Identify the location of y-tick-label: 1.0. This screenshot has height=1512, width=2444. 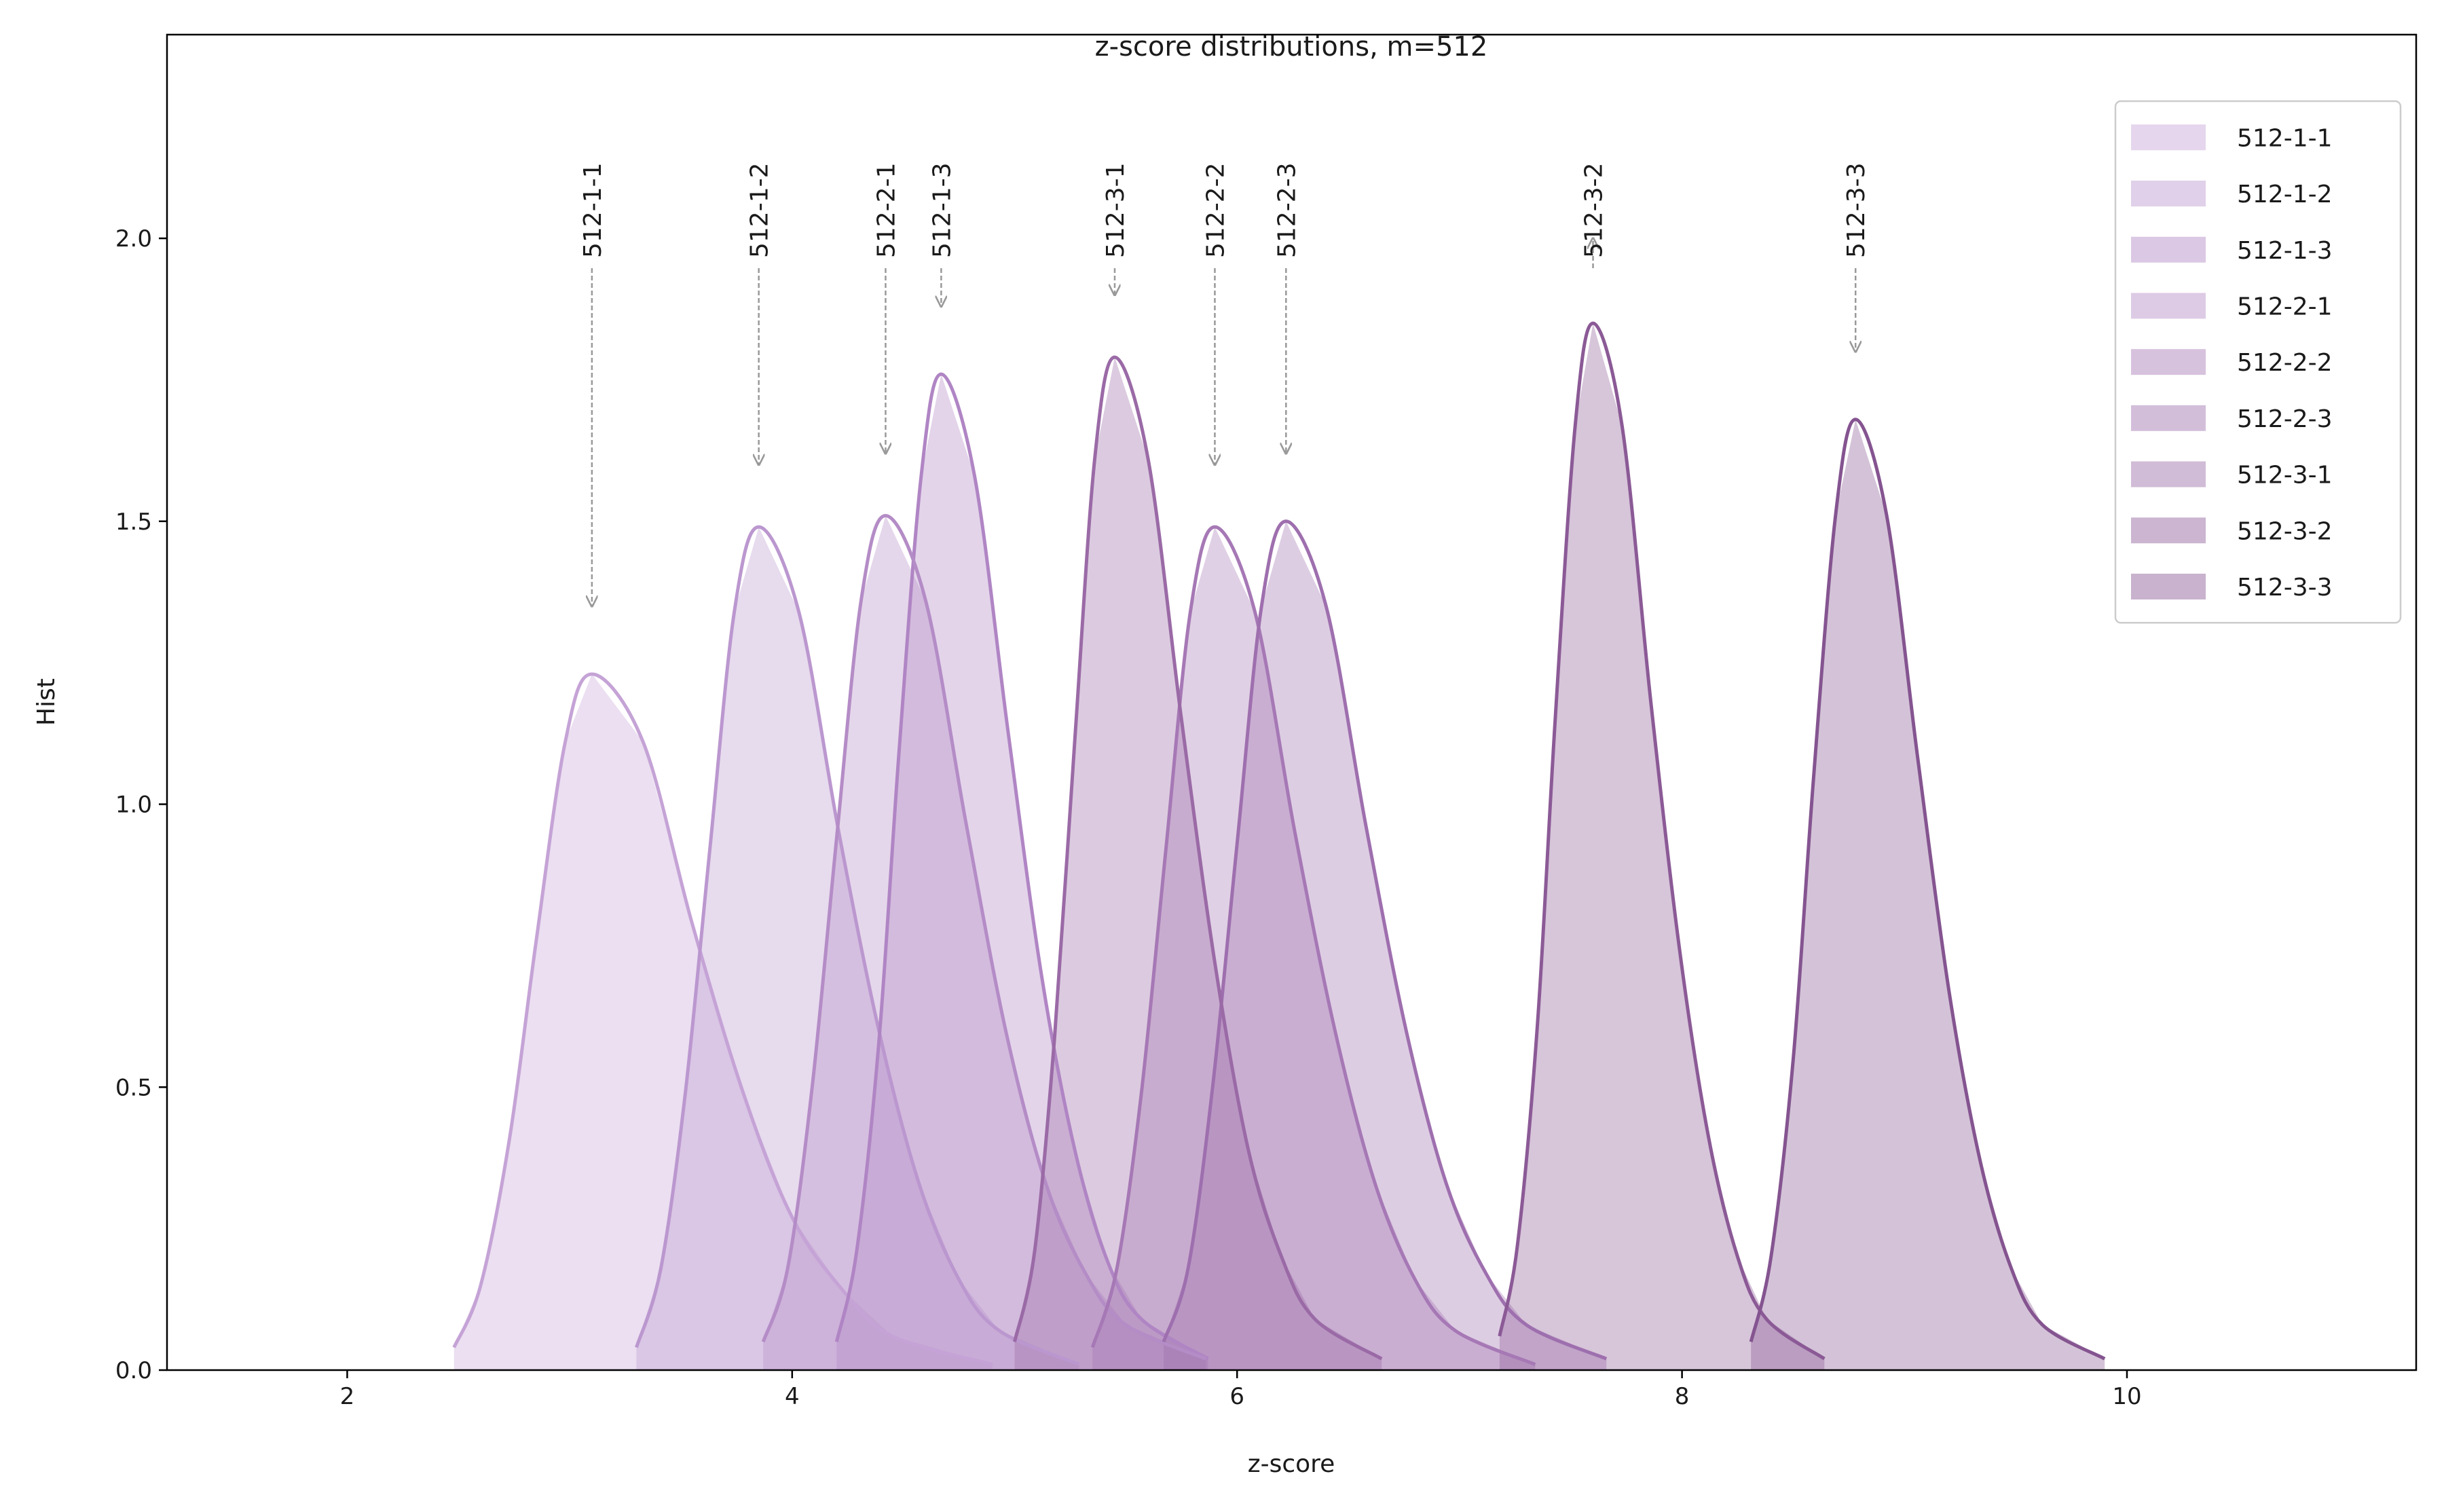
(133, 805).